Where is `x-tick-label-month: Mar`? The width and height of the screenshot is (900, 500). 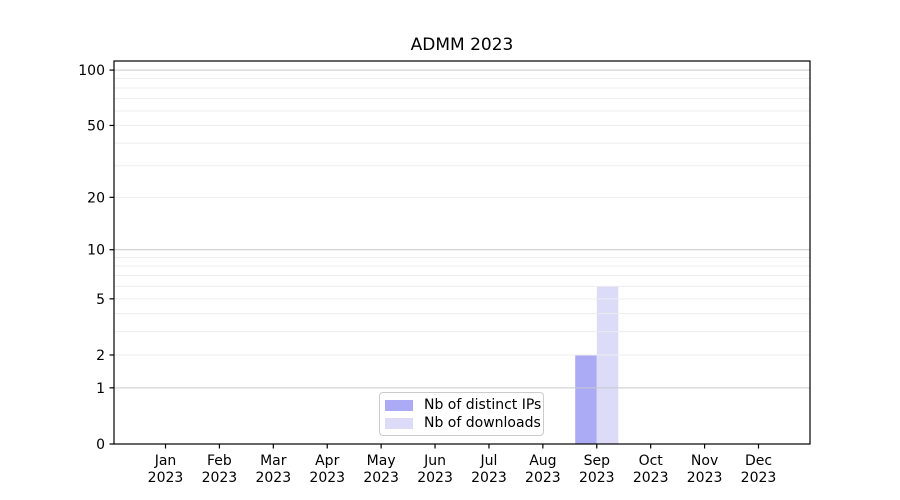
x-tick-label-month: Mar is located at coordinates (273, 461).